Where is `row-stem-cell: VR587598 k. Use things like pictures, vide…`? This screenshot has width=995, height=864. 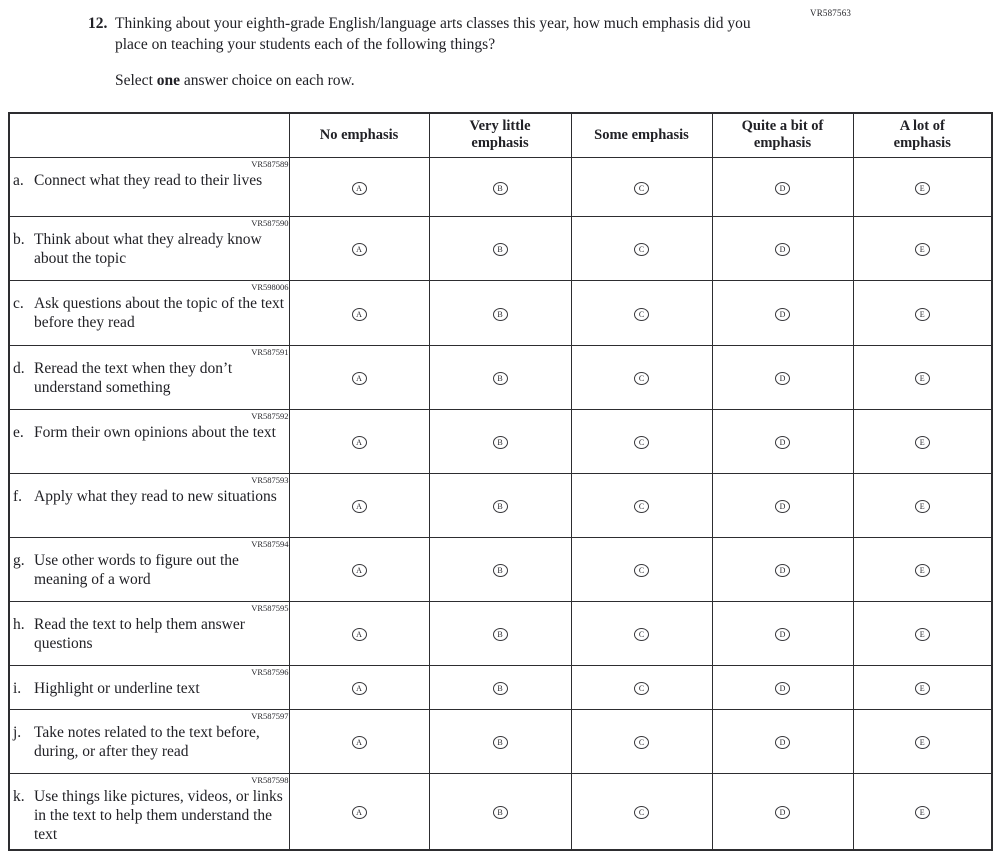 row-stem-cell: VR587598 k. Use things like pictures, vide… is located at coordinates (149, 811).